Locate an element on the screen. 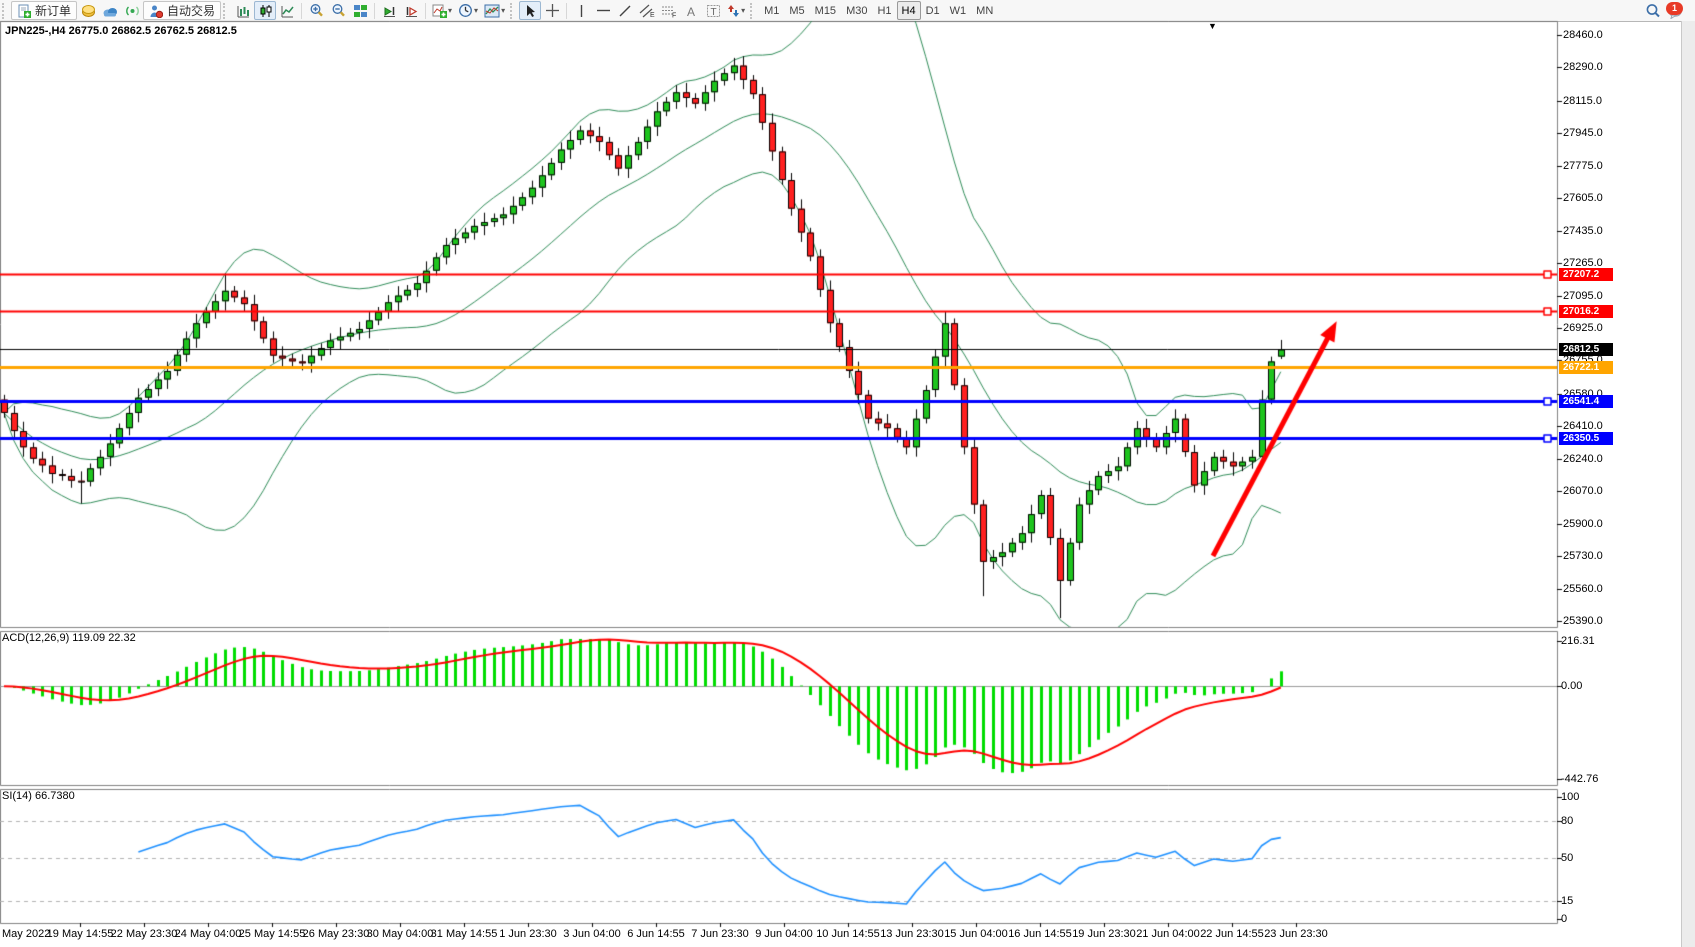 The width and height of the screenshot is (1695, 947). time-axis-label: 13 Jun 23:30 is located at coordinates (912, 934).